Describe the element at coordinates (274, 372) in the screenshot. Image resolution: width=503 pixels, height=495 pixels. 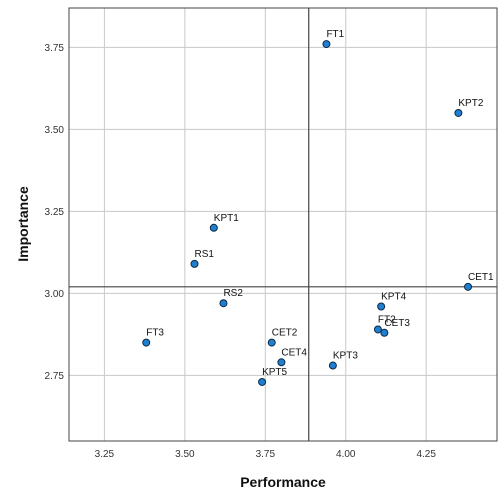
I see `point-label: KPT5` at that location.